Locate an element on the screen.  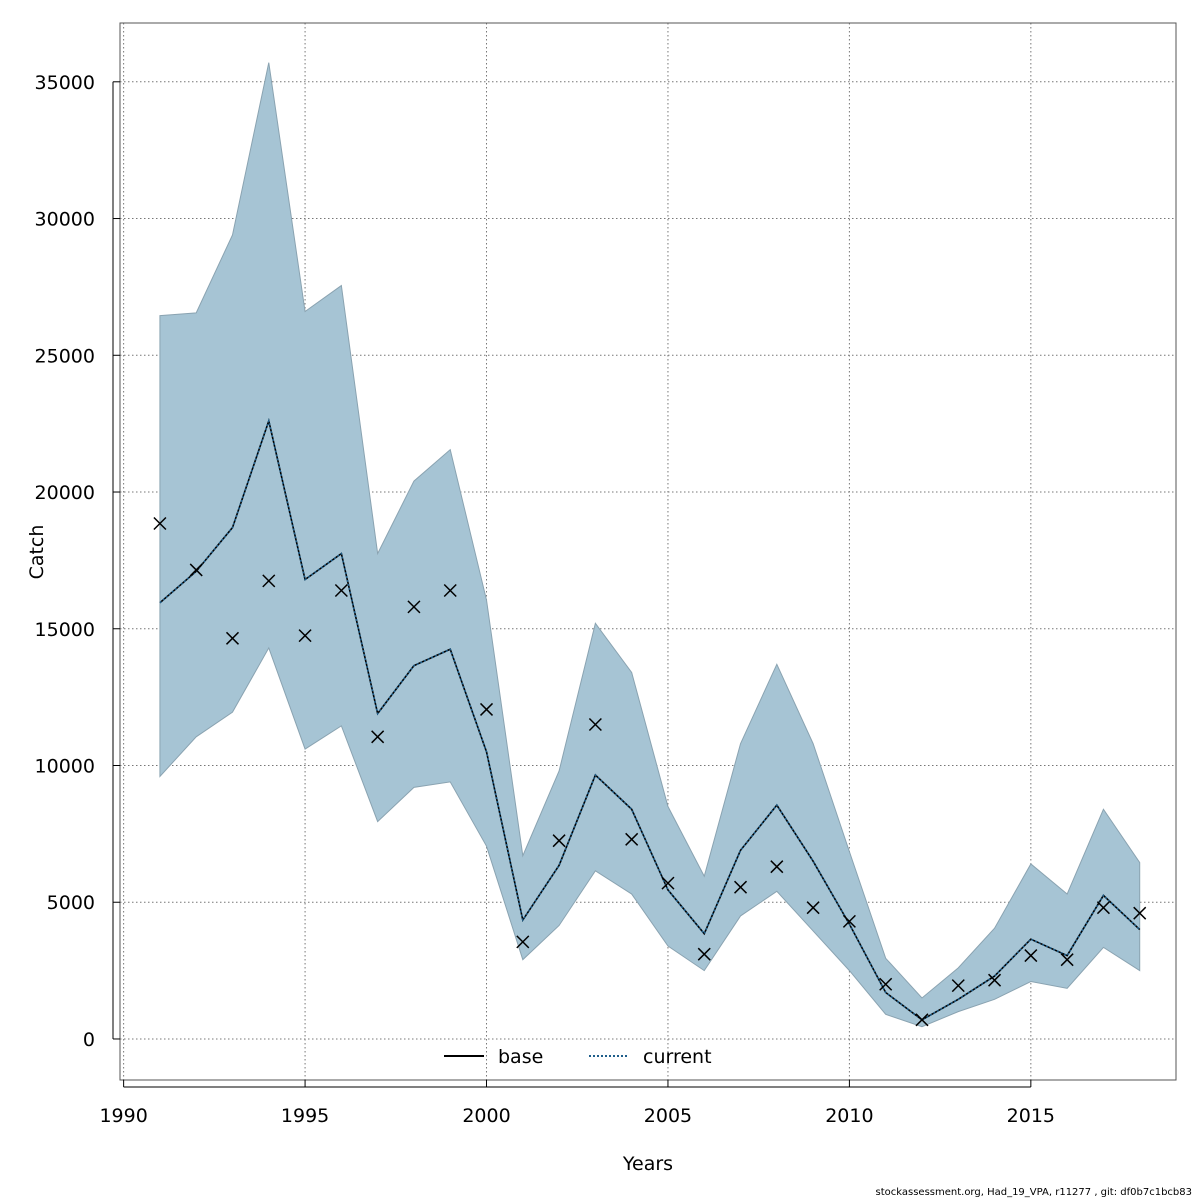
x-tick-label: 2010 is located at coordinates (849, 1116).